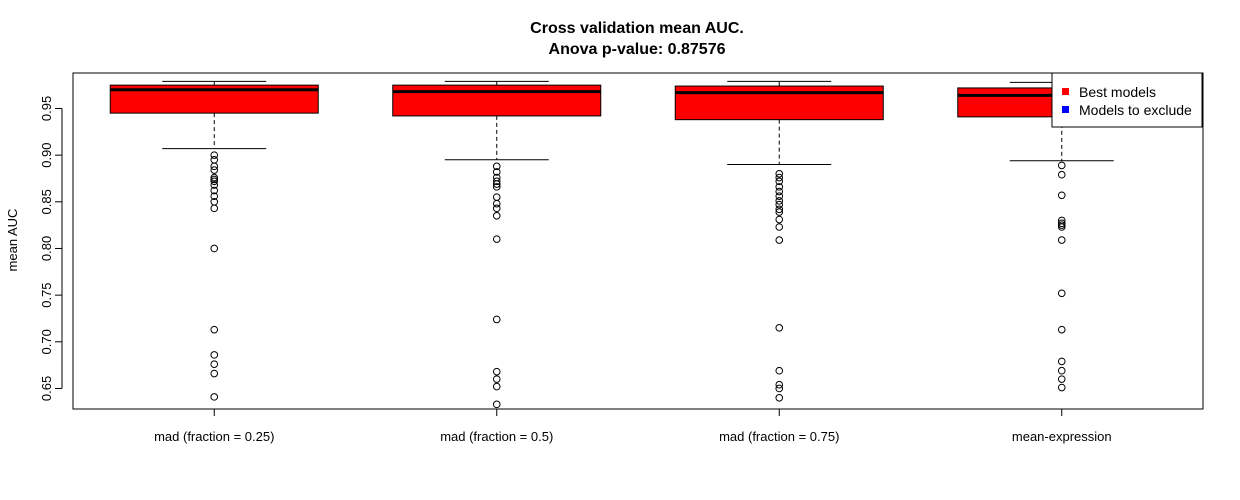 The height and width of the screenshot is (500, 1240). Describe the element at coordinates (637, 49) in the screenshot. I see `chart-subtitle: Anova p-value: 0.87576` at that location.